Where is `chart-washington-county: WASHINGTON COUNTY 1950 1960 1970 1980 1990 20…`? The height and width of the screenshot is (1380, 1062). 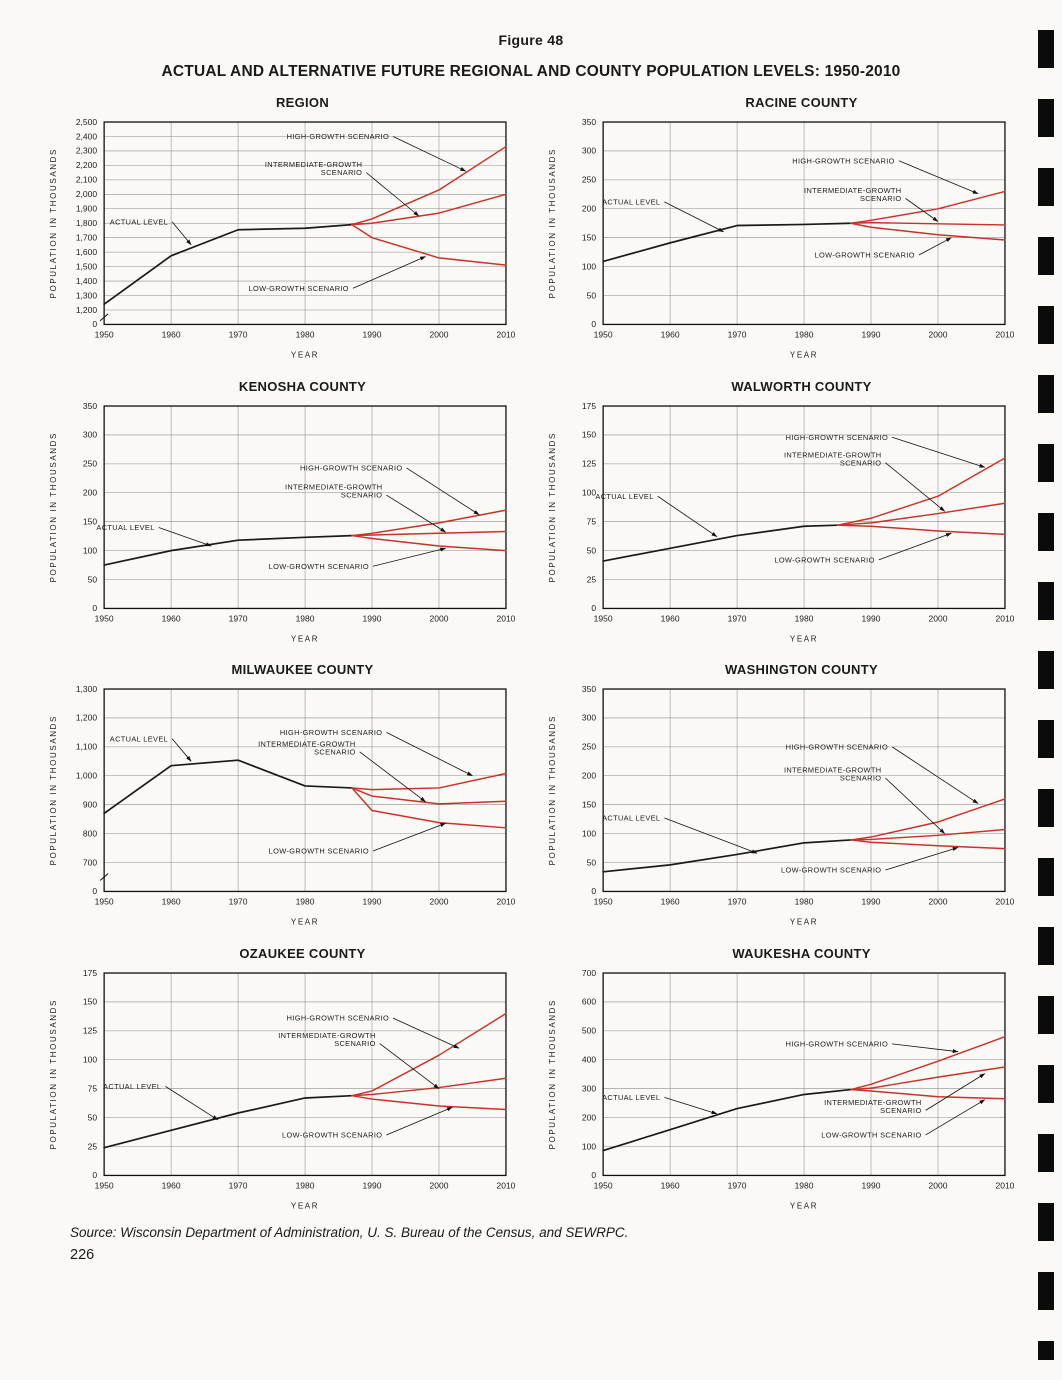 chart-washington-county: WASHINGTON COUNTY 1950 1960 1970 1980 1990 20… is located at coordinates (781, 792).